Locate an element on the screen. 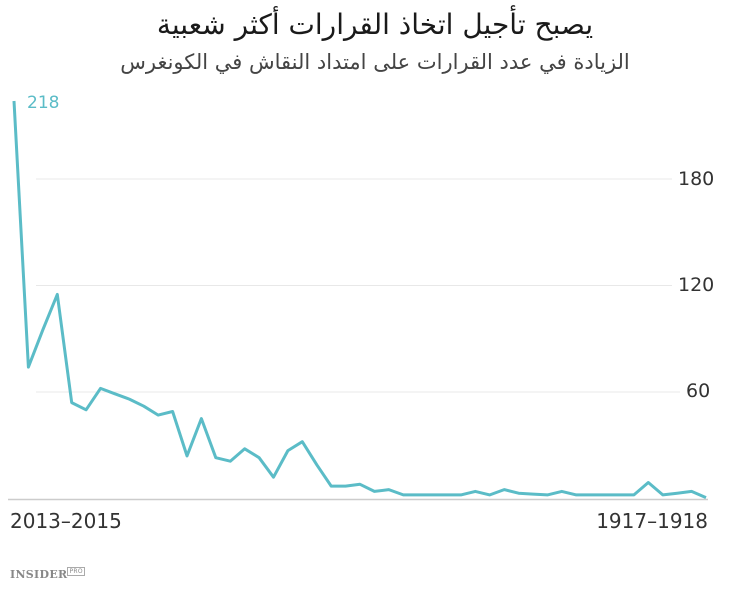  y-tick-60: 60 is located at coordinates (698, 391).